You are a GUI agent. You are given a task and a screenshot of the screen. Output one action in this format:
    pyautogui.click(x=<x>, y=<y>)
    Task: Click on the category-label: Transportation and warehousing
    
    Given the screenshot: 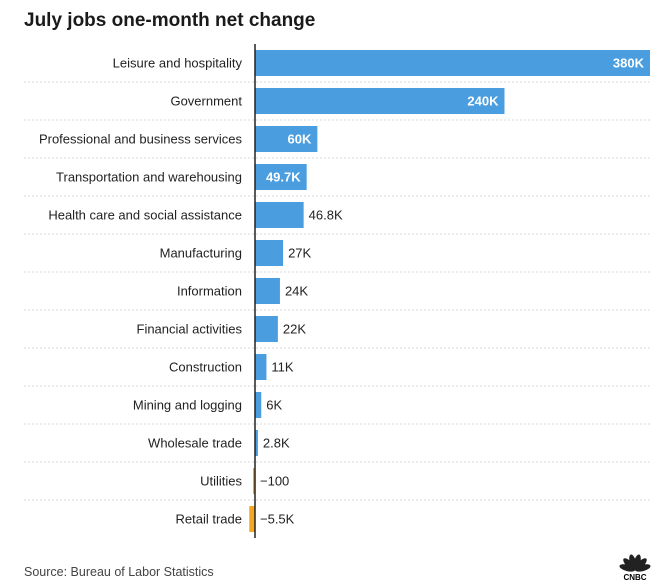 What is the action you would take?
    pyautogui.click(x=149, y=177)
    